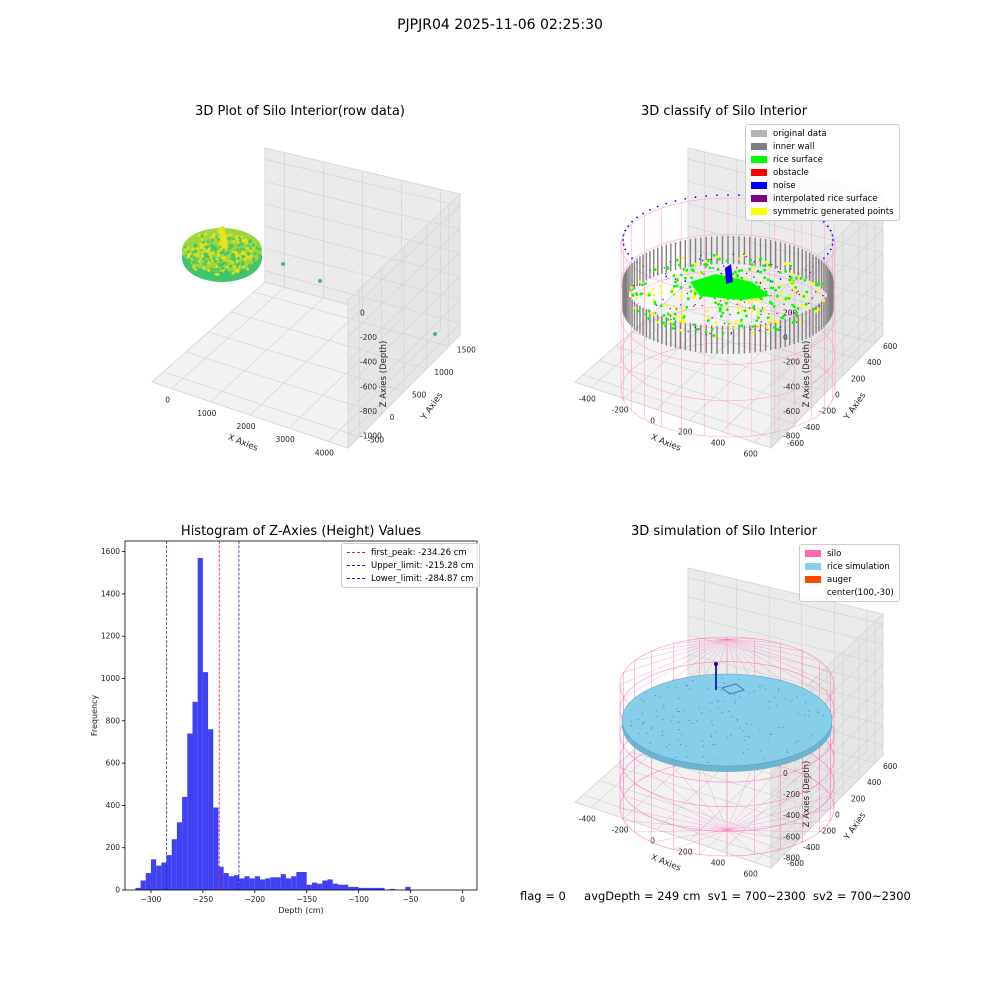  I want to click on cls-legend-entry: obstacle, so click(822, 172).